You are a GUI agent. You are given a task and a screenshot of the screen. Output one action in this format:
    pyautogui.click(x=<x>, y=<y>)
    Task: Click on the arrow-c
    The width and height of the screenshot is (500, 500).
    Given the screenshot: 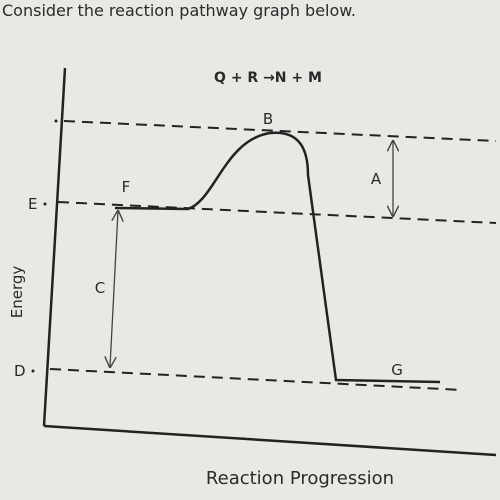 What is the action you would take?
    pyautogui.click(x=114, y=289)
    